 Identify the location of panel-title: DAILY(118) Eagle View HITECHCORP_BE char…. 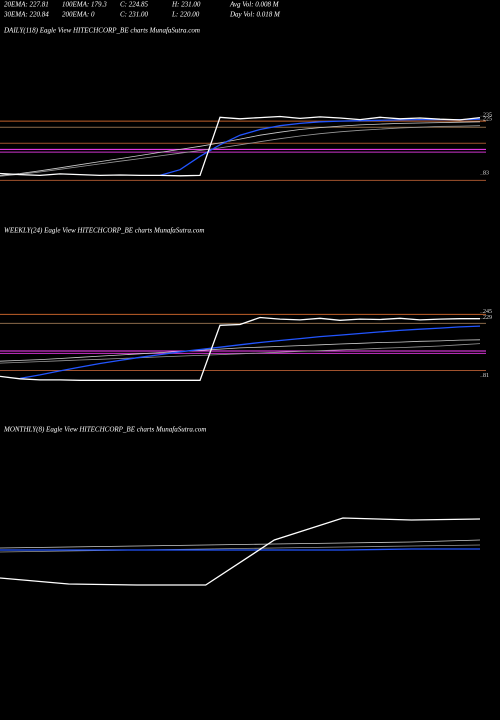
(101, 31).